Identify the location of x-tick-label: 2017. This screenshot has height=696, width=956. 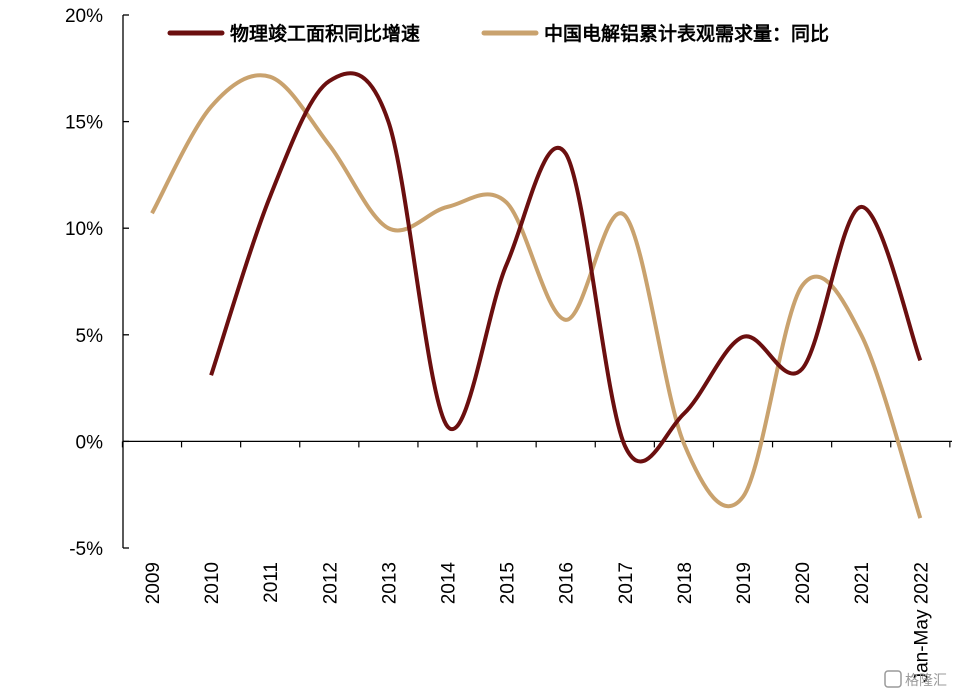
(626, 583).